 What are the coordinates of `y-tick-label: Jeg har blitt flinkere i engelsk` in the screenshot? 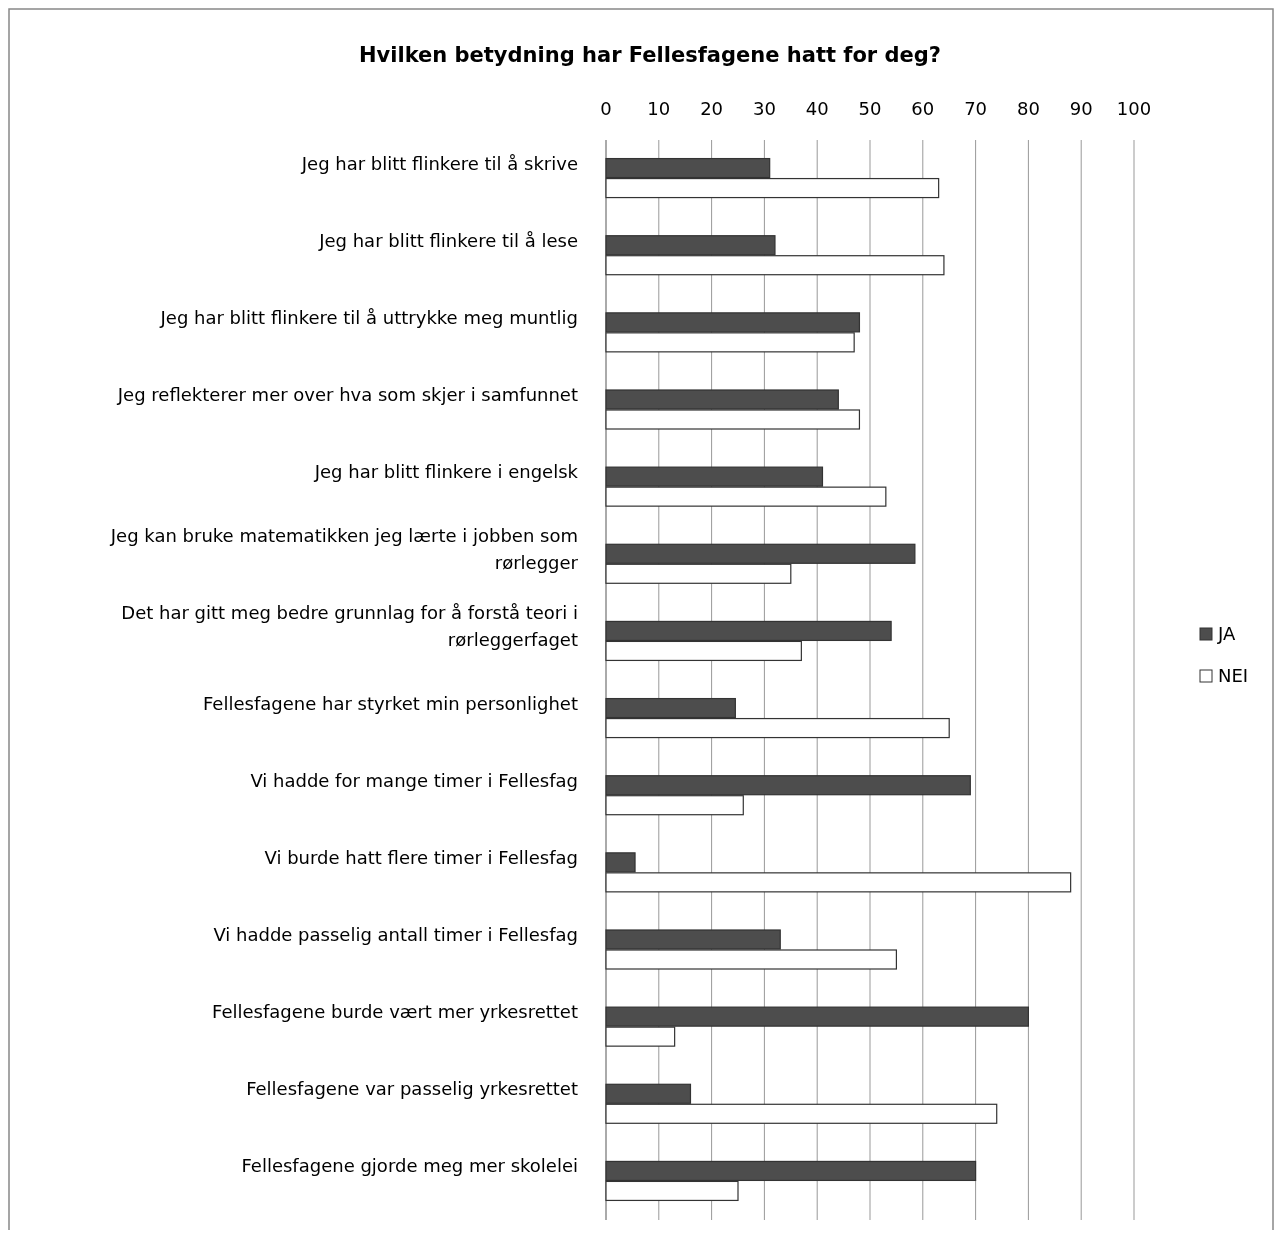 It's located at (446, 472).